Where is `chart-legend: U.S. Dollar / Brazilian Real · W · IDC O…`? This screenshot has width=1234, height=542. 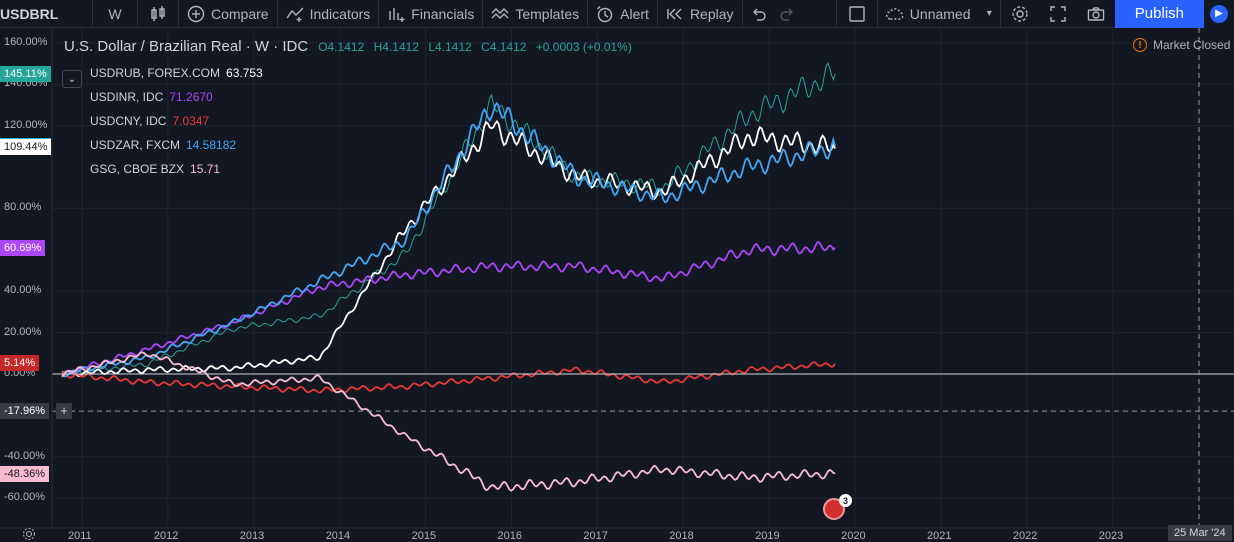
chart-legend: U.S. Dollar / Brazilian Real · W · IDC O… is located at coordinates (350, 109).